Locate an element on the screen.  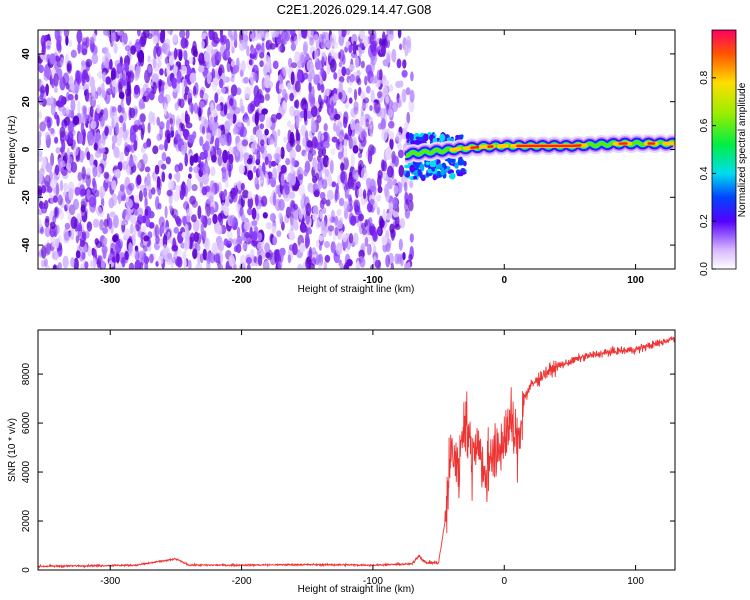
bottom-y-tick-label: 4000 is located at coordinates (26, 471).